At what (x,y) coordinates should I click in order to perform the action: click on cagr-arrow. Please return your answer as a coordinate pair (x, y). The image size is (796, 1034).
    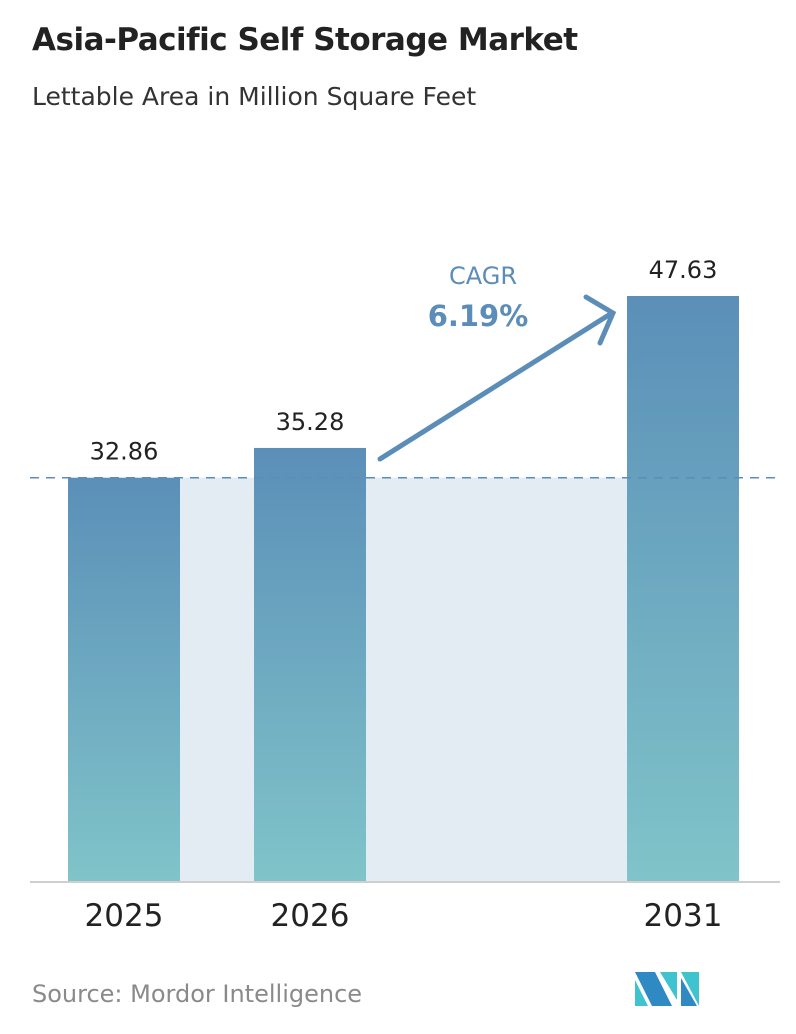
    Looking at the image, I should click on (497, 378).